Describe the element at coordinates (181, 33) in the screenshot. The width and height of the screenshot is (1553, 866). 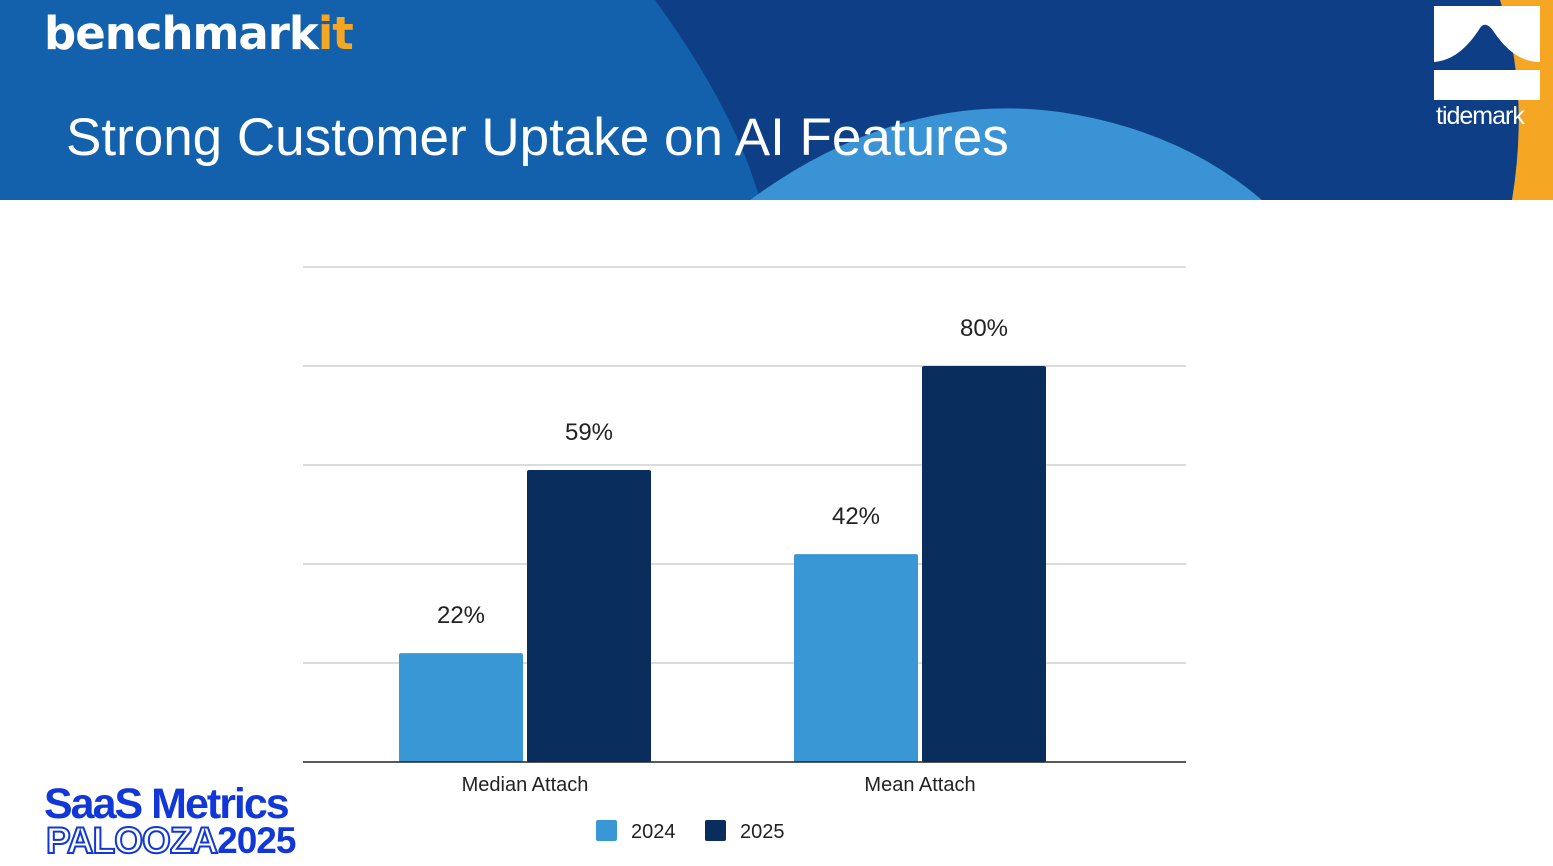
I see `brand-logo-prefix: benchmark` at that location.